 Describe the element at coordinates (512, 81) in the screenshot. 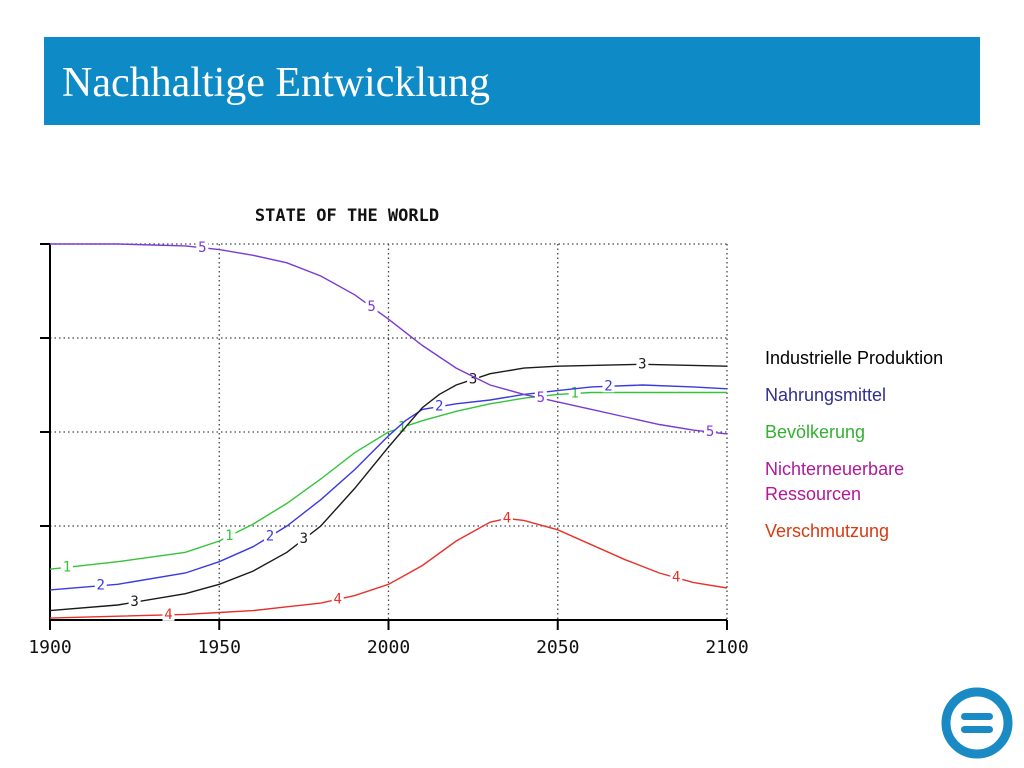

I see `title-bar: Nachhaltige Entwicklung` at that location.